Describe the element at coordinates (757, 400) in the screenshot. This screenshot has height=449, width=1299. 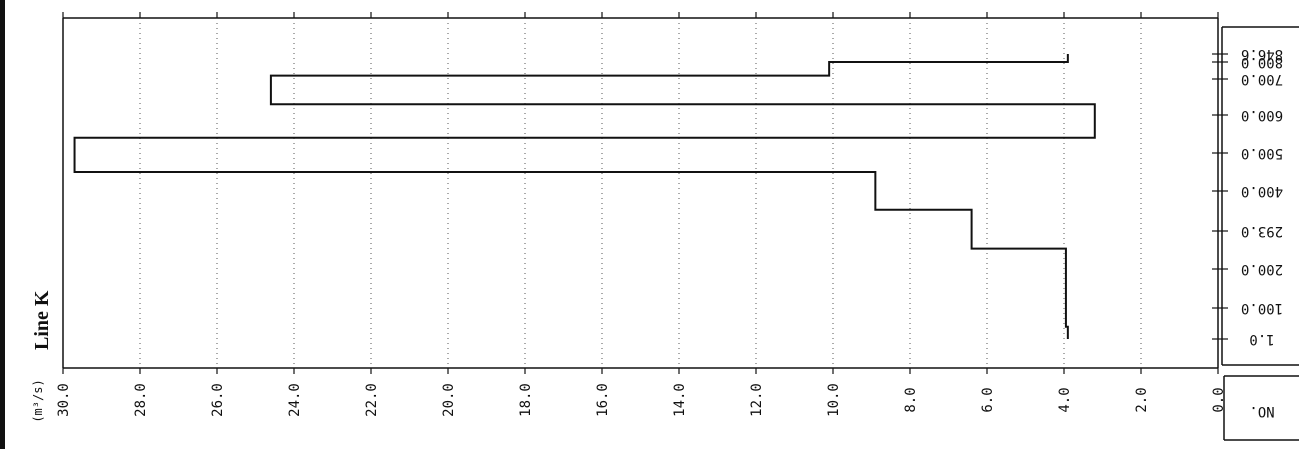
I see `x-tick-label: 12.0` at that location.